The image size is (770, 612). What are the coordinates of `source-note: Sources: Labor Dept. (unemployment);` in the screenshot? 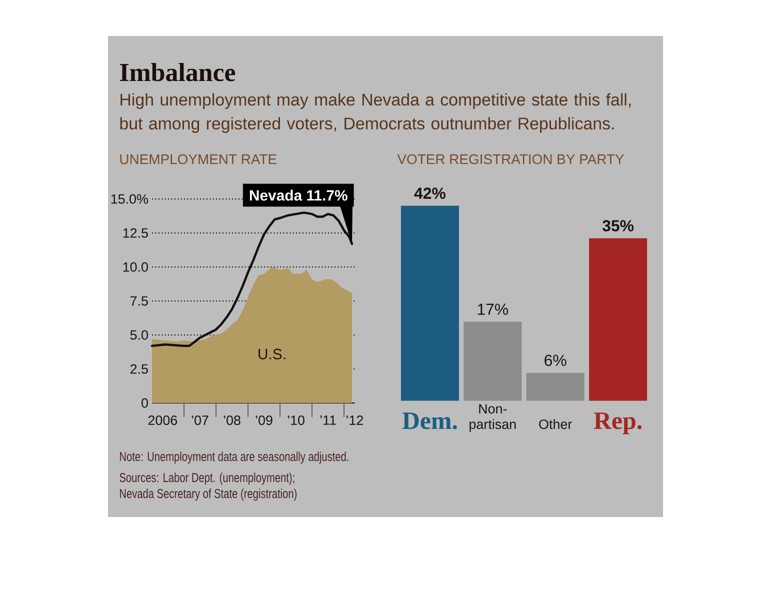 It's located at (207, 478).